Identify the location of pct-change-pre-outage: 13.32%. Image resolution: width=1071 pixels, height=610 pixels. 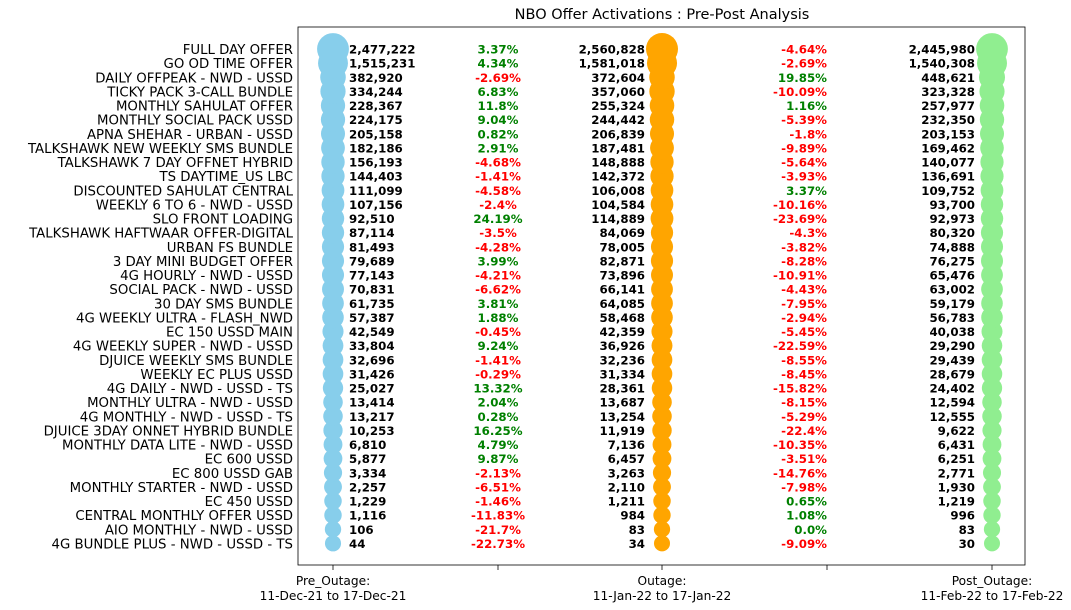
(497, 389).